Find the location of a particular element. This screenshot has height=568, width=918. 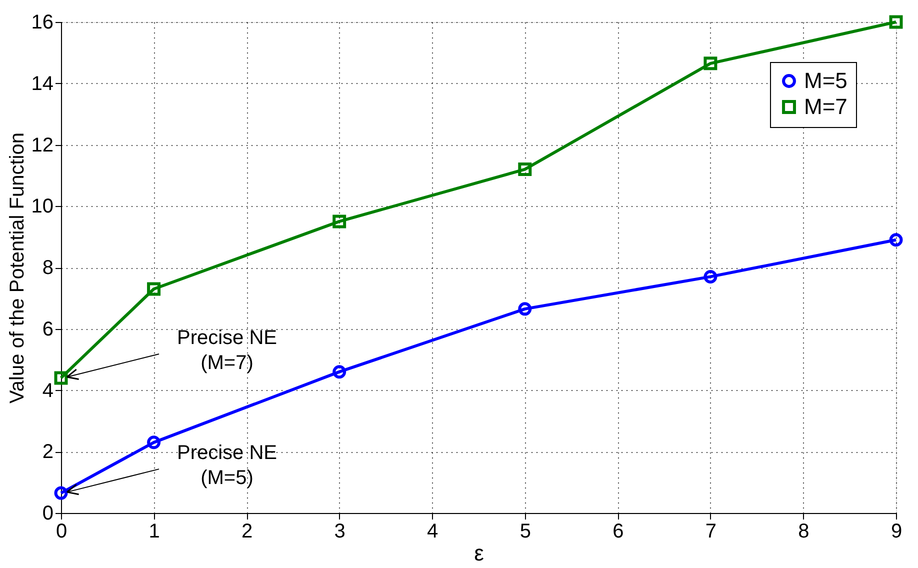

legend-label: M=5 is located at coordinates (826, 80).